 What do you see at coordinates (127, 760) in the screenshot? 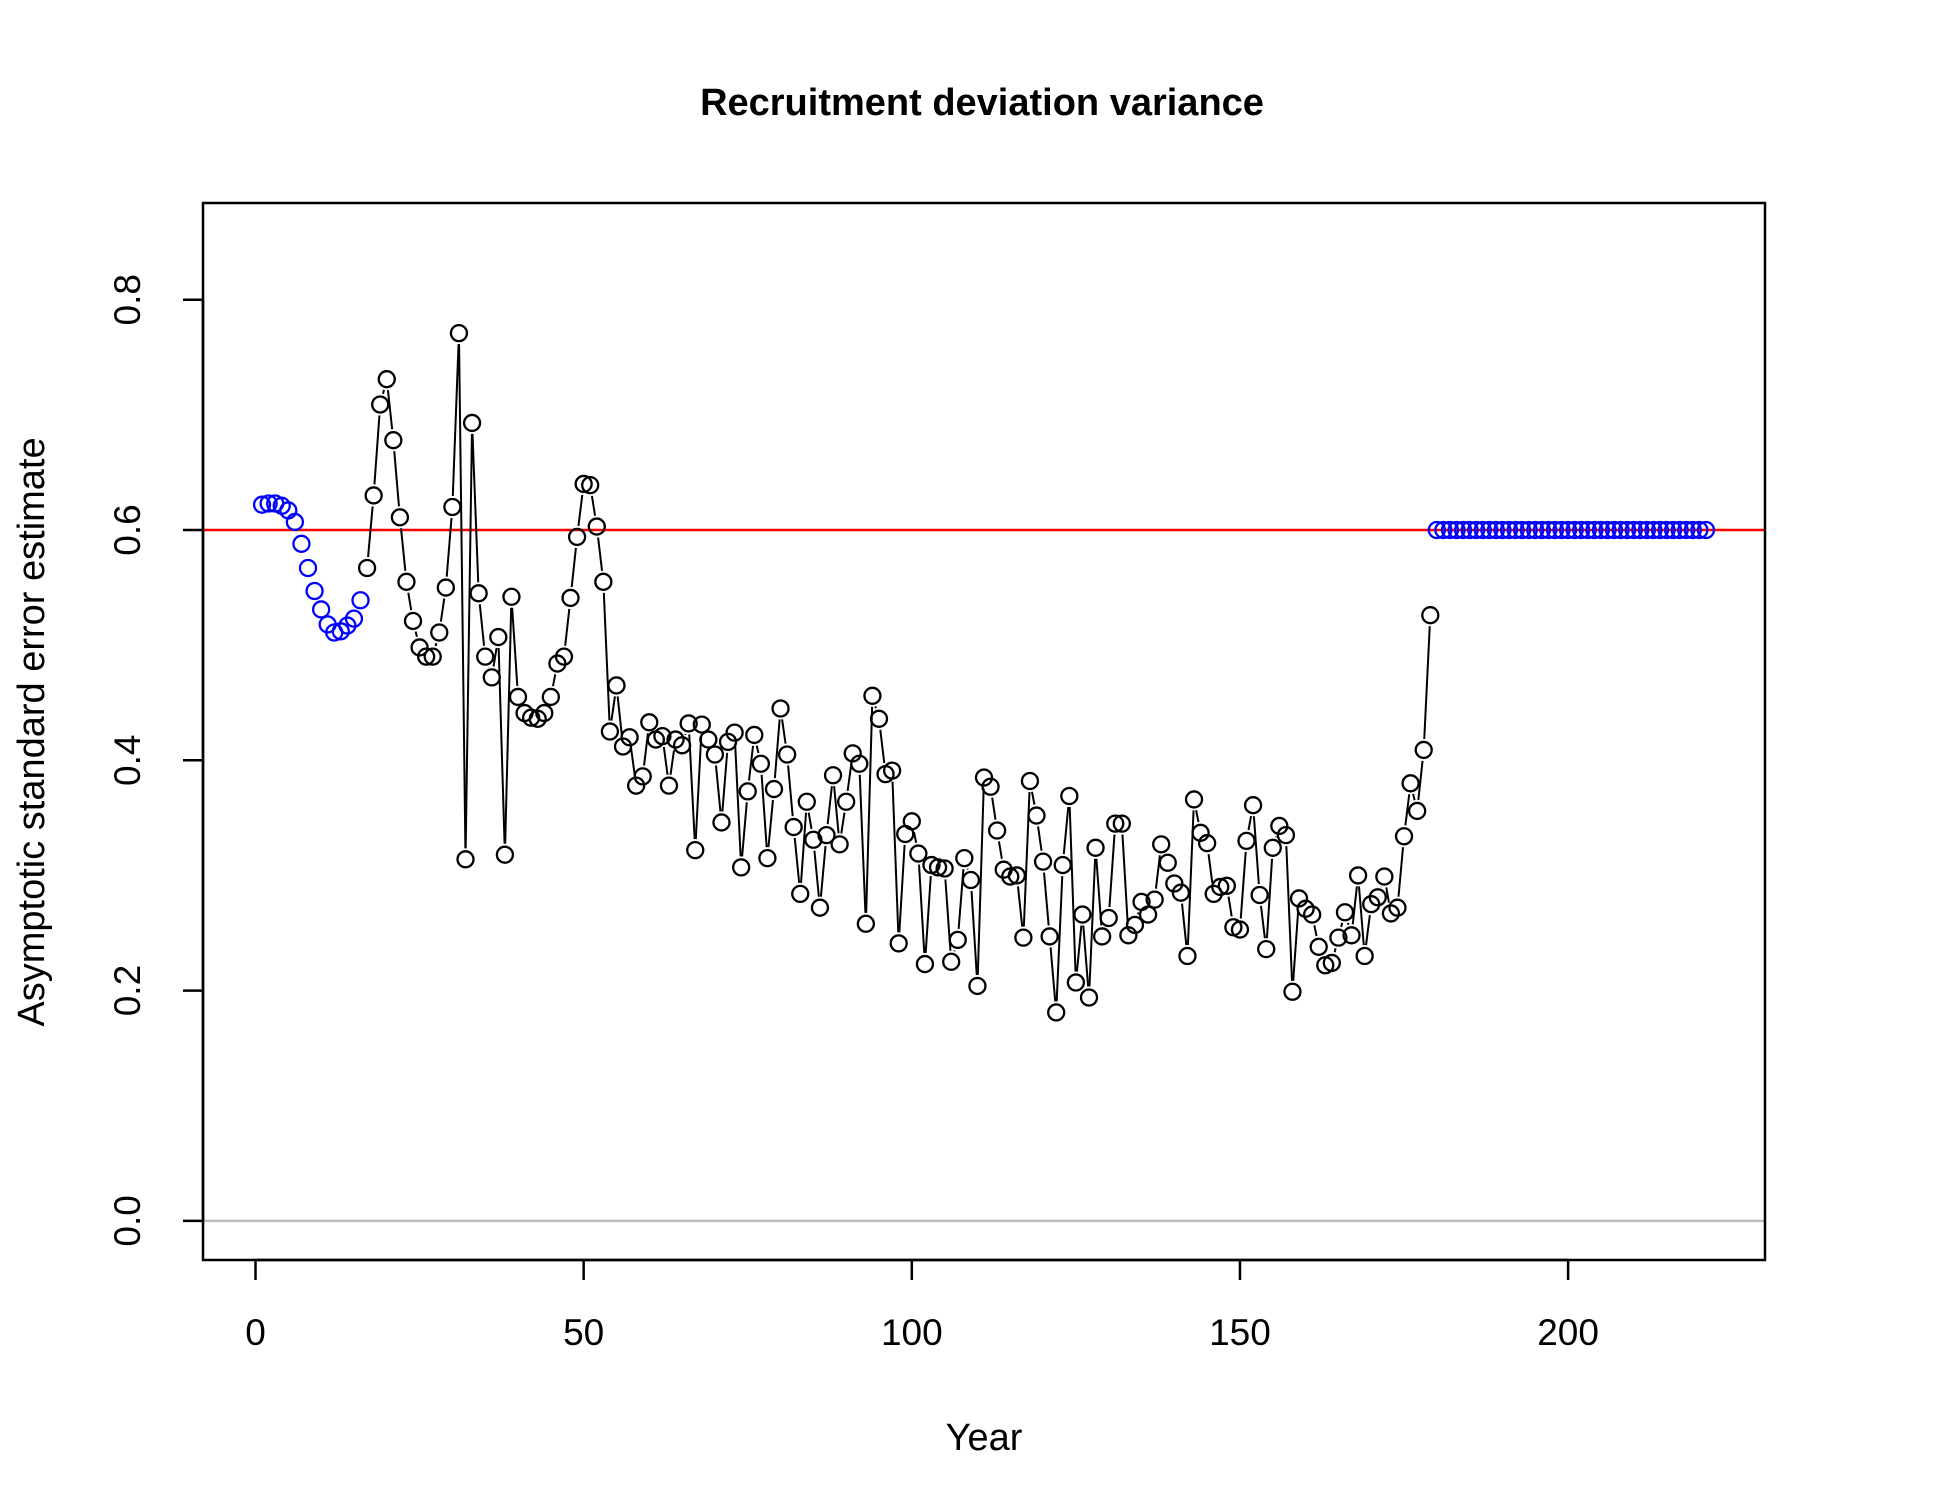
I see `y-tick-label: 0.4` at bounding box center [127, 760].